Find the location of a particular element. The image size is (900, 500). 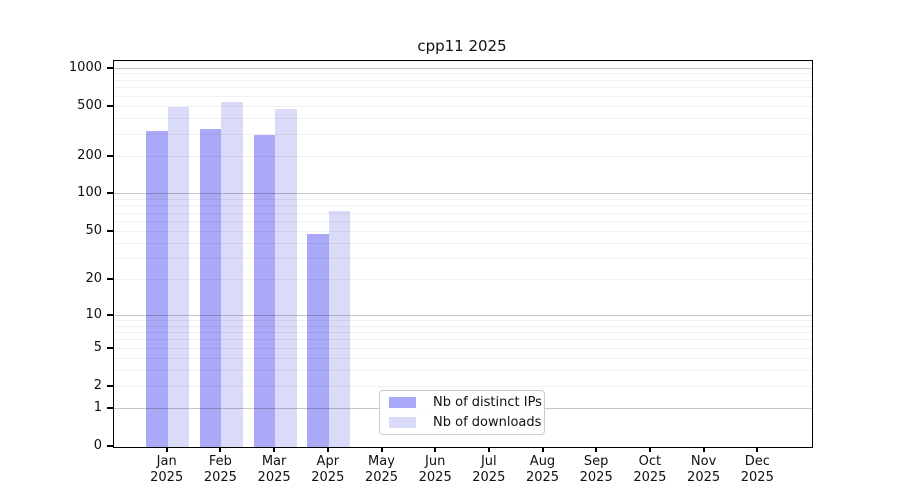

y-tick-label: 200 is located at coordinates (89, 155).